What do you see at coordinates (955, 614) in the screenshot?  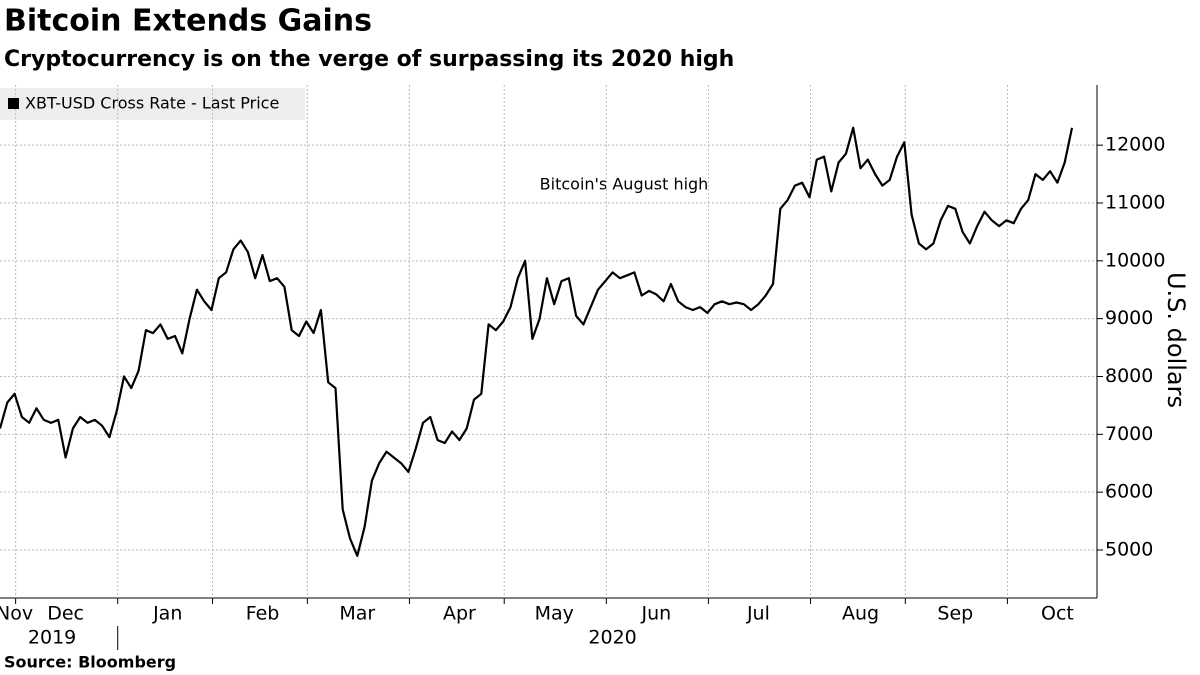 I see `x-tick-label: Sep` at bounding box center [955, 614].